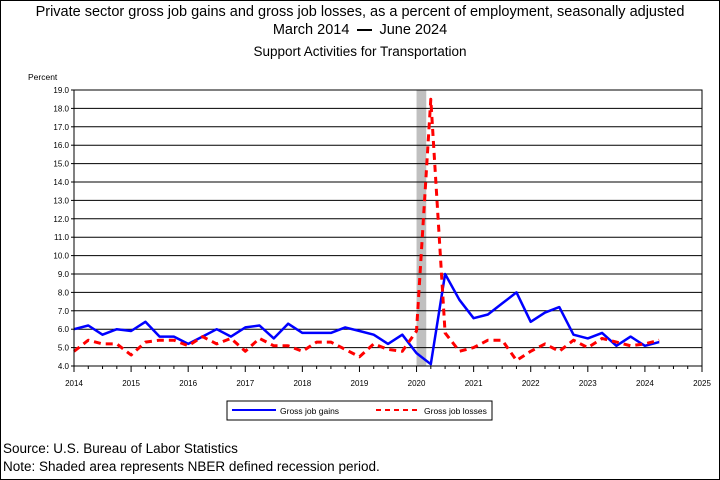 Image resolution: width=720 pixels, height=480 pixels. Describe the element at coordinates (64, 274) in the screenshot. I see `y-tick-label: 9.0` at that location.